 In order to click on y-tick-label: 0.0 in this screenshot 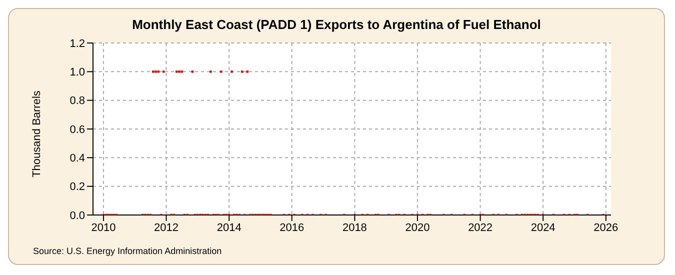, I will do `click(77, 216)`.